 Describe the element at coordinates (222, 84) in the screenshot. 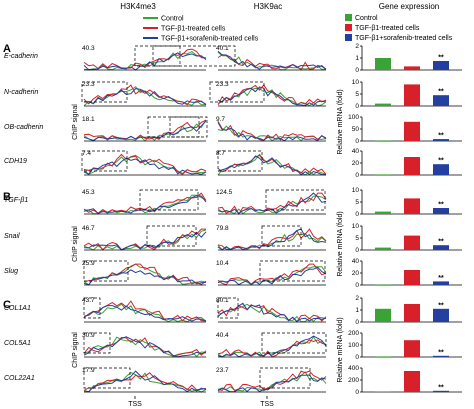

I see `h3k9ac-scale-max: 23.3` at that location.